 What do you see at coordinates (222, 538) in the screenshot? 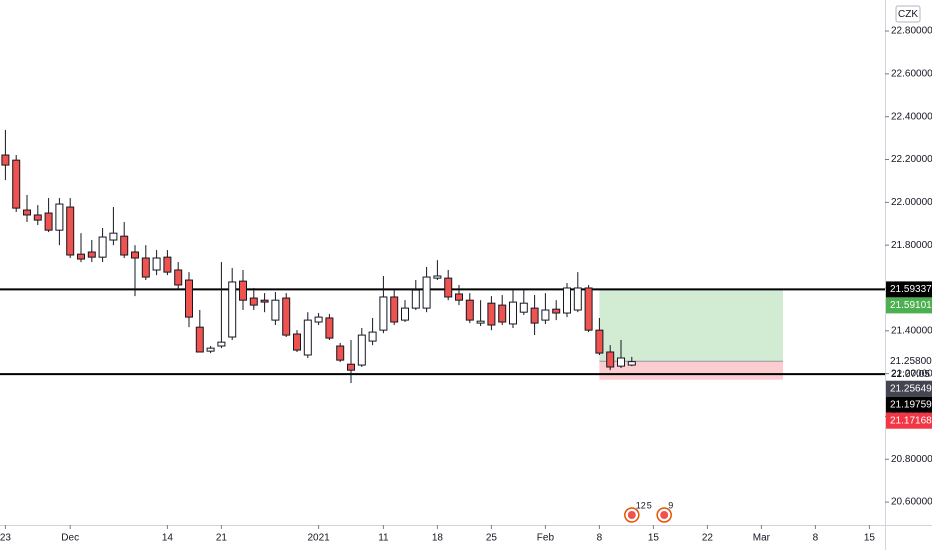
I see `x-tick-label: 21` at bounding box center [222, 538].